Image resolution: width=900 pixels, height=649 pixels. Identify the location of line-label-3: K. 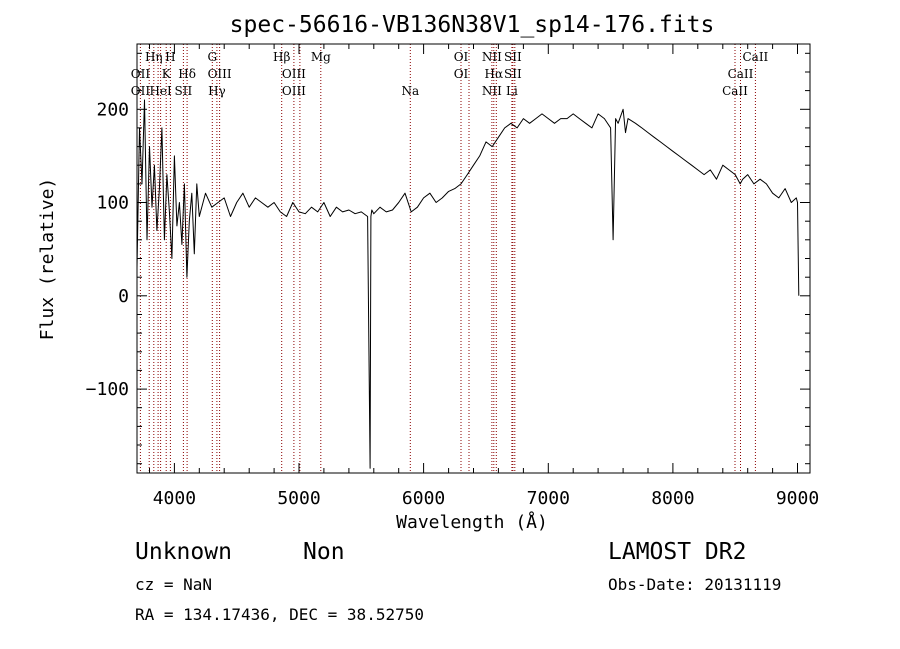
(167, 74).